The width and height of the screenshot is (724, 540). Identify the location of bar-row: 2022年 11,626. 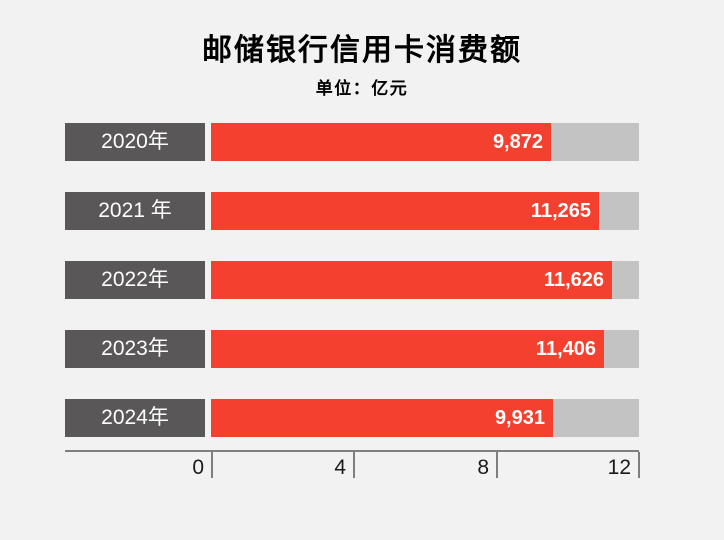
(352, 280).